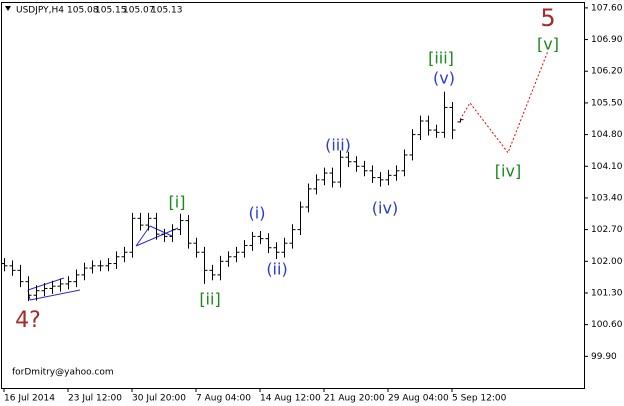  Describe the element at coordinates (444, 78) in the screenshot. I see `wave-label: (v)` at that location.